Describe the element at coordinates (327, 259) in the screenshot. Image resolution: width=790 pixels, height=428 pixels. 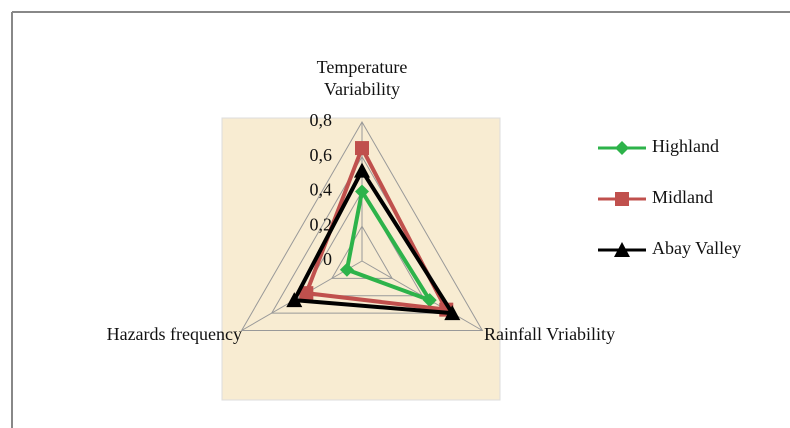
I see `r-tick-label: 0` at that location.